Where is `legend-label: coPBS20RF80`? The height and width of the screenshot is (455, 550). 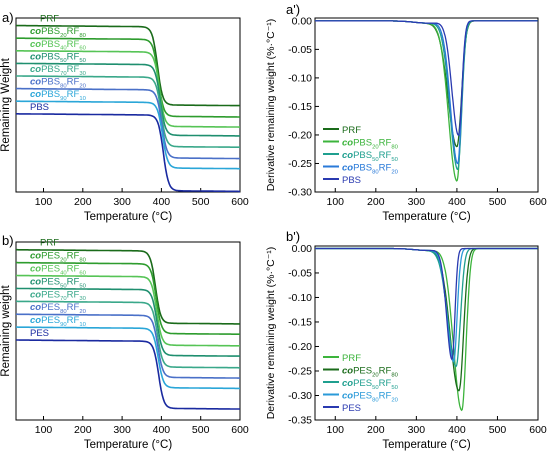 legend-label: coPBS20RF80 is located at coordinates (370, 144).